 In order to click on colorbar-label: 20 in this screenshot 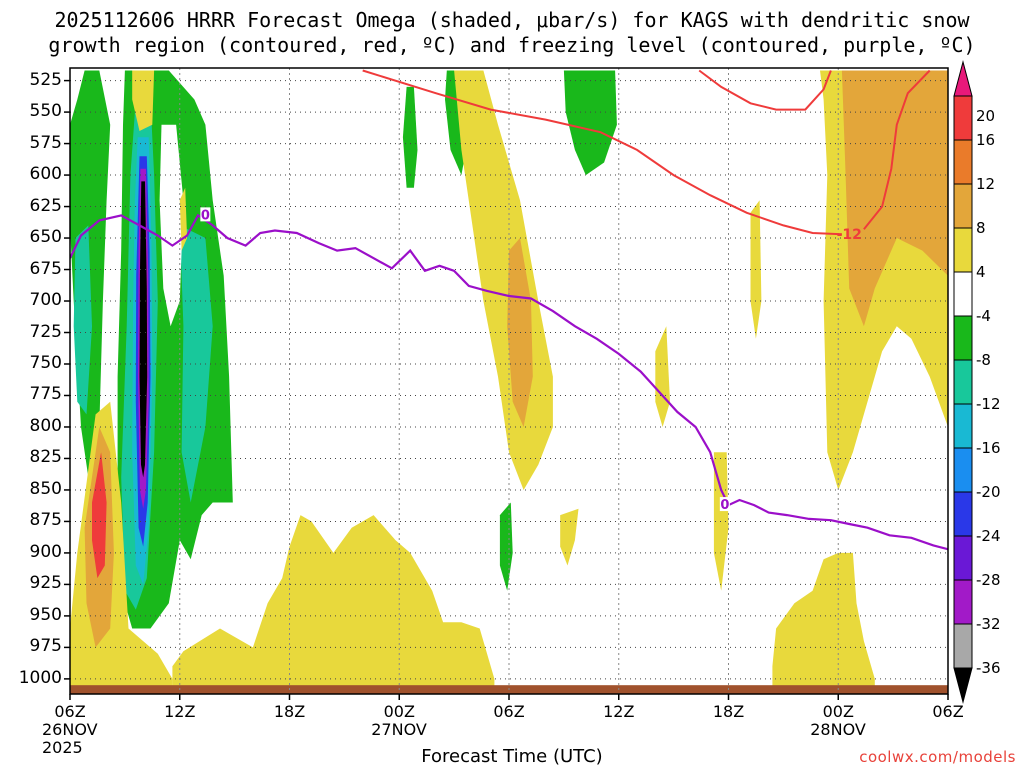, I will do `click(986, 116)`.